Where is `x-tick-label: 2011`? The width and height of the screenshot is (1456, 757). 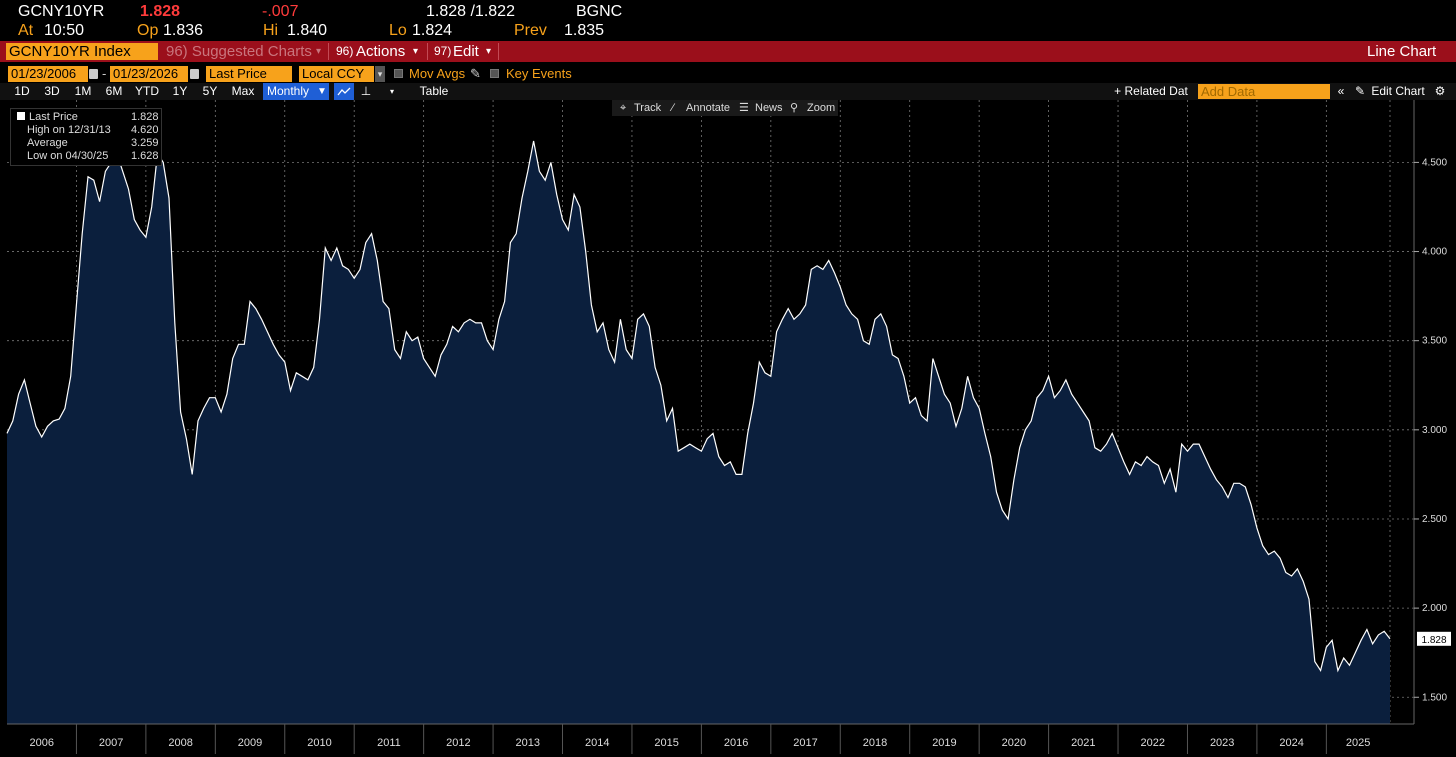
x-tick-label: 2011 is located at coordinates (389, 743).